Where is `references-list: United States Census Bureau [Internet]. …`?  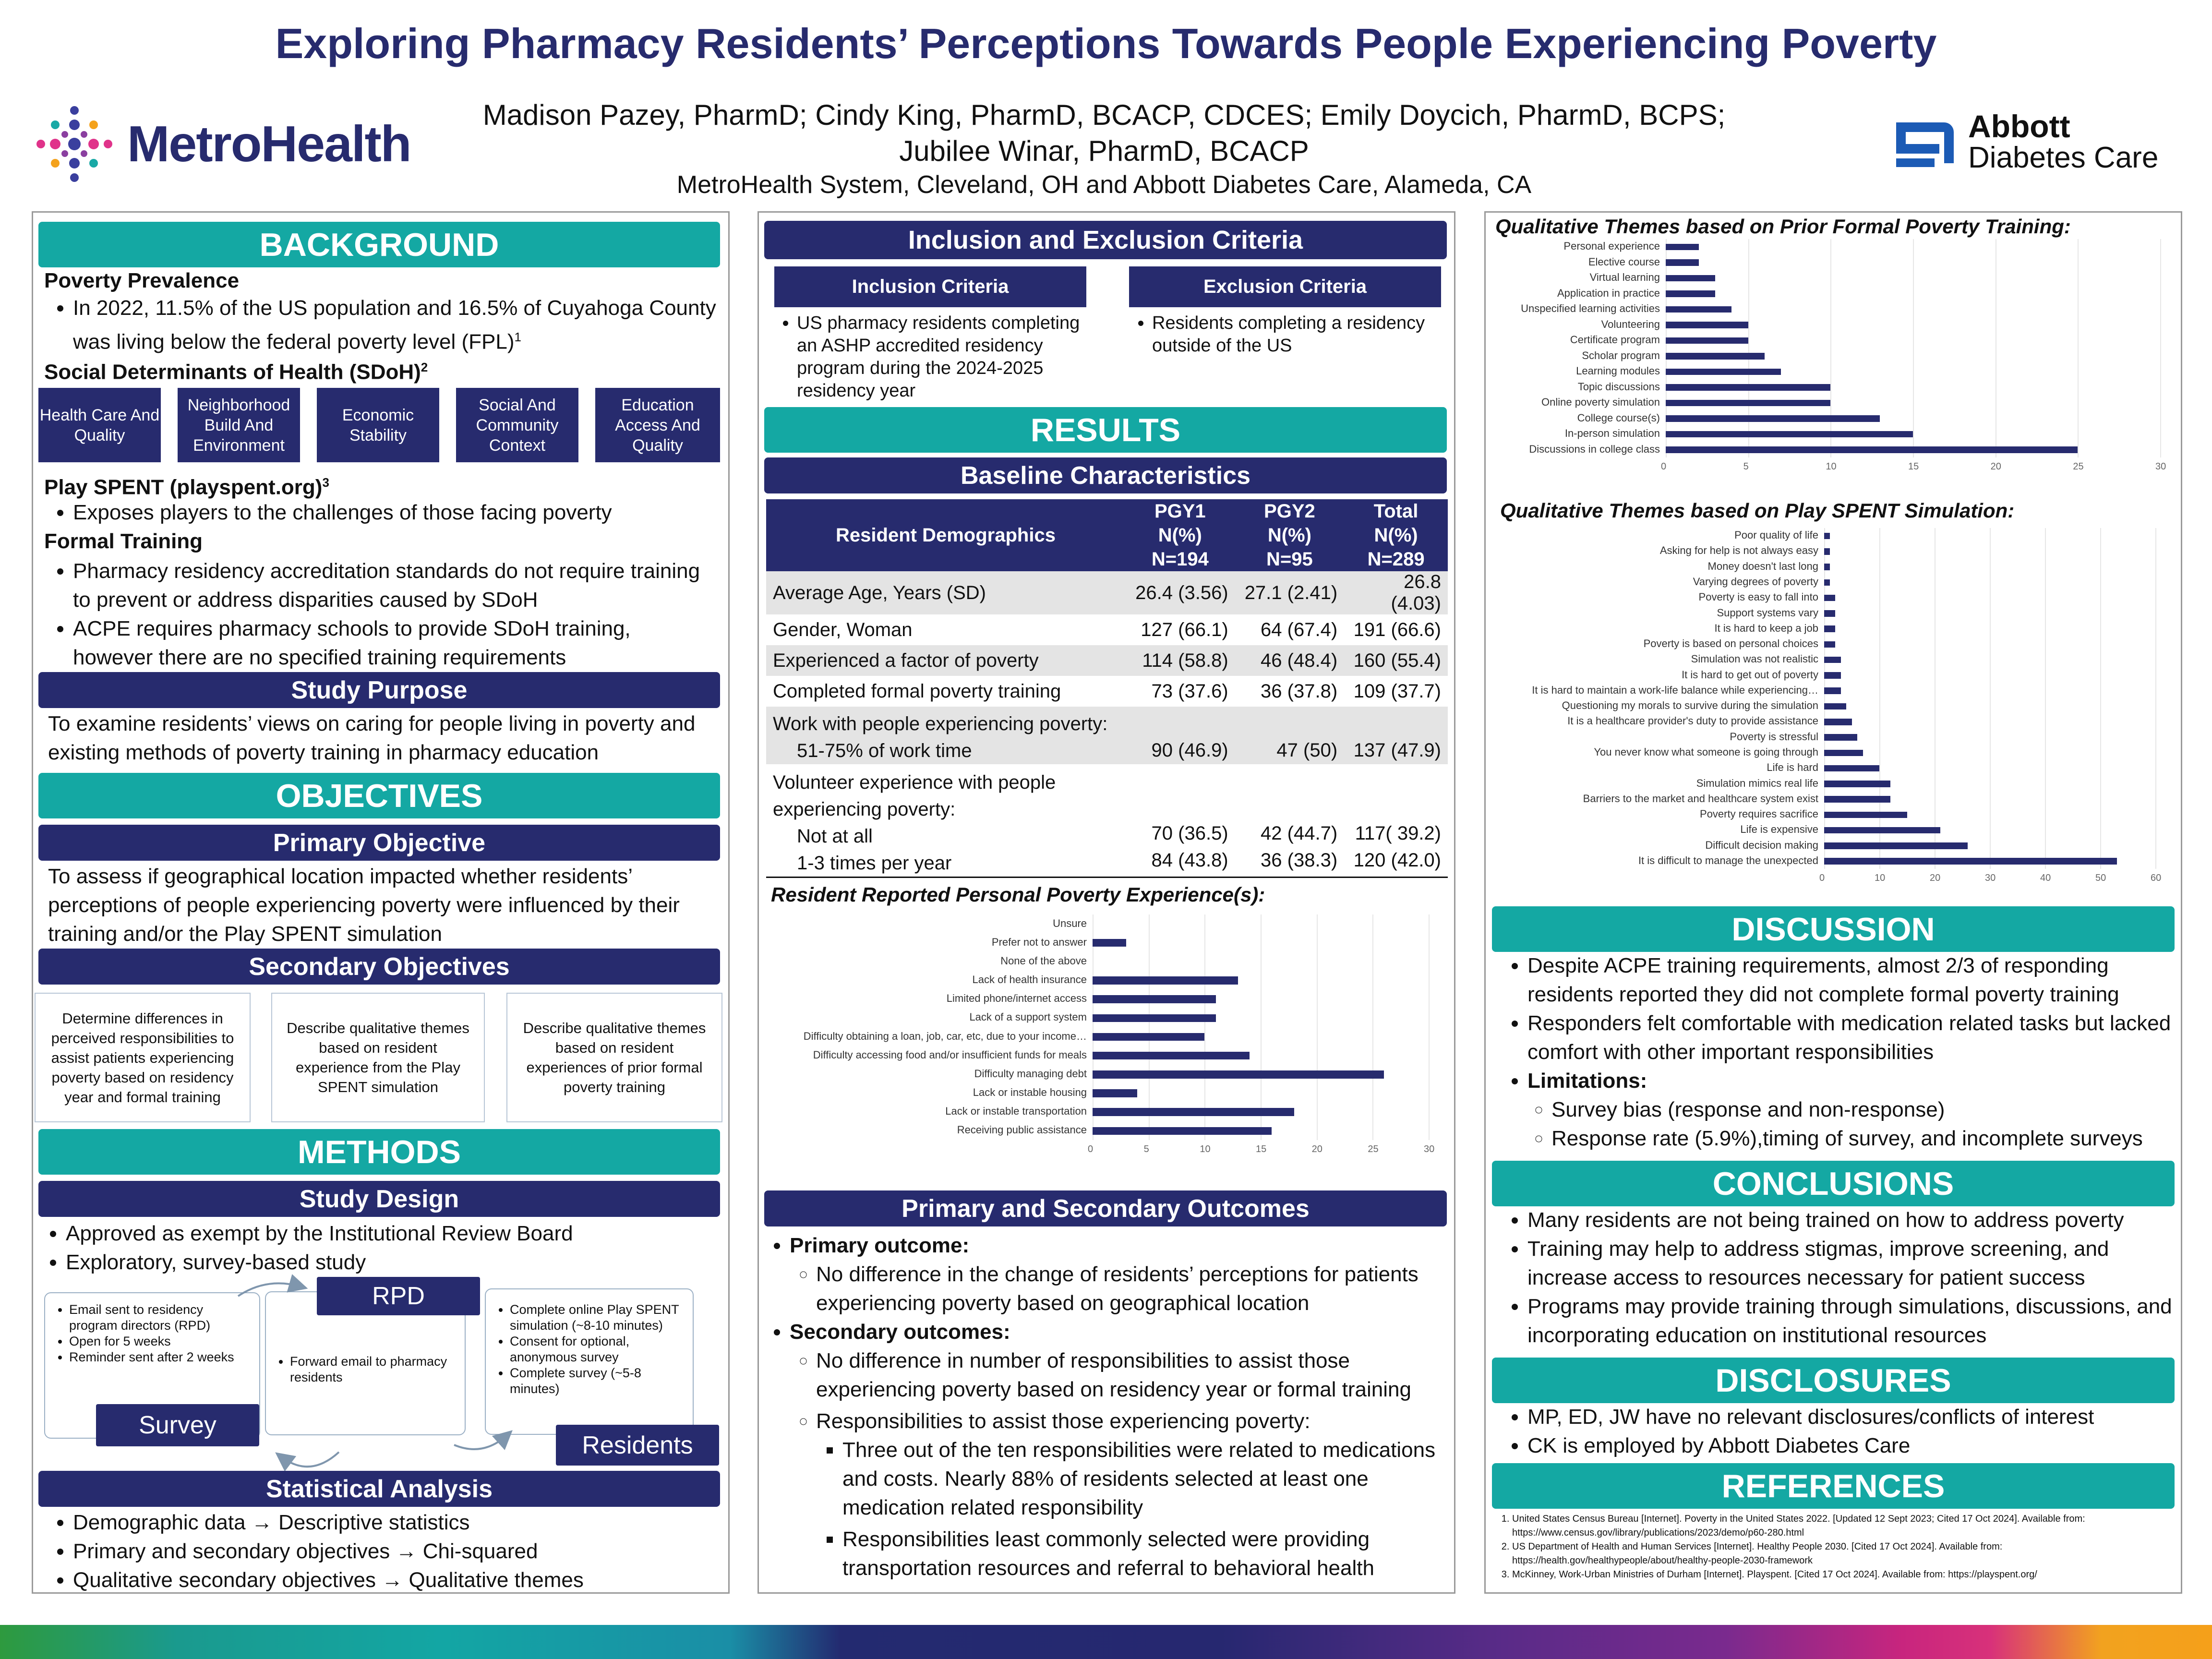 references-list: United States Census Bureau [Internet]. … is located at coordinates (1835, 1547).